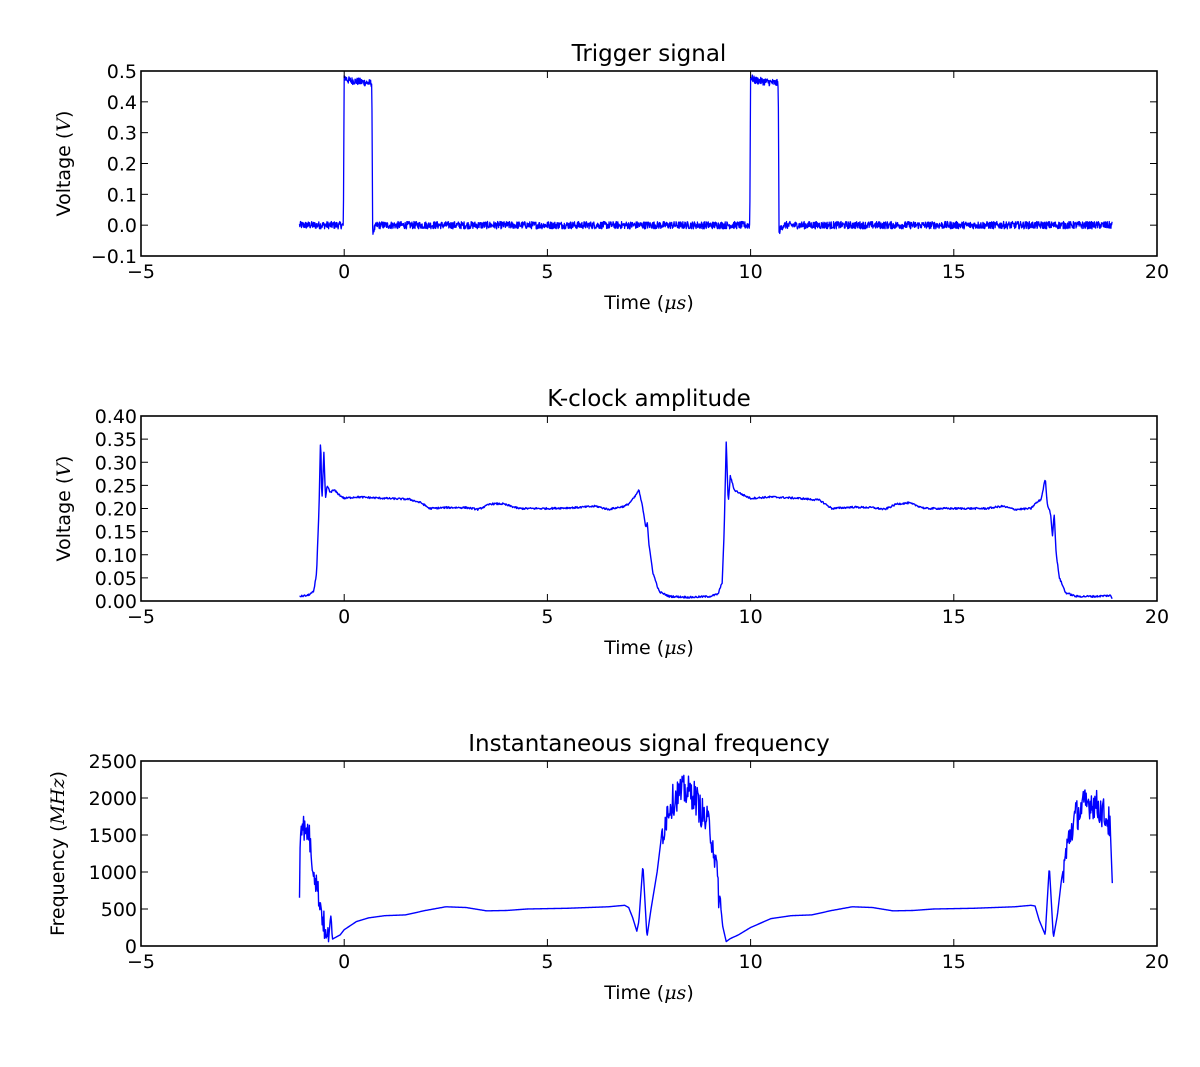 The image size is (1200, 1067). What do you see at coordinates (122, 72) in the screenshot?
I see `y-tick-label: 0.5` at bounding box center [122, 72].